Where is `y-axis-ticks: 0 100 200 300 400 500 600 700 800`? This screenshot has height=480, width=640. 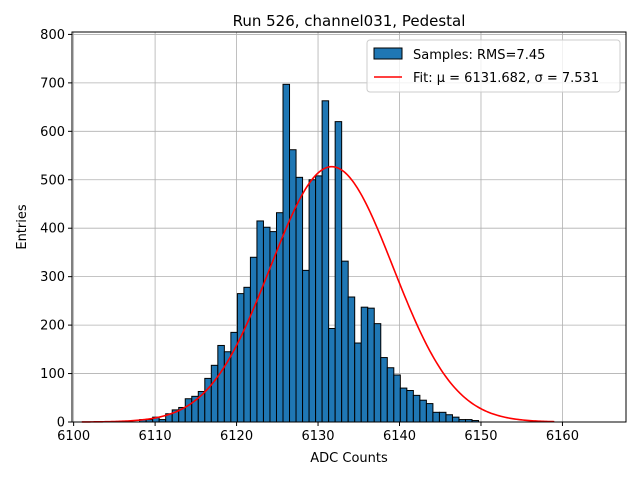 y-axis-ticks: 0 100 200 300 400 500 600 700 800 is located at coordinates (56, 229).